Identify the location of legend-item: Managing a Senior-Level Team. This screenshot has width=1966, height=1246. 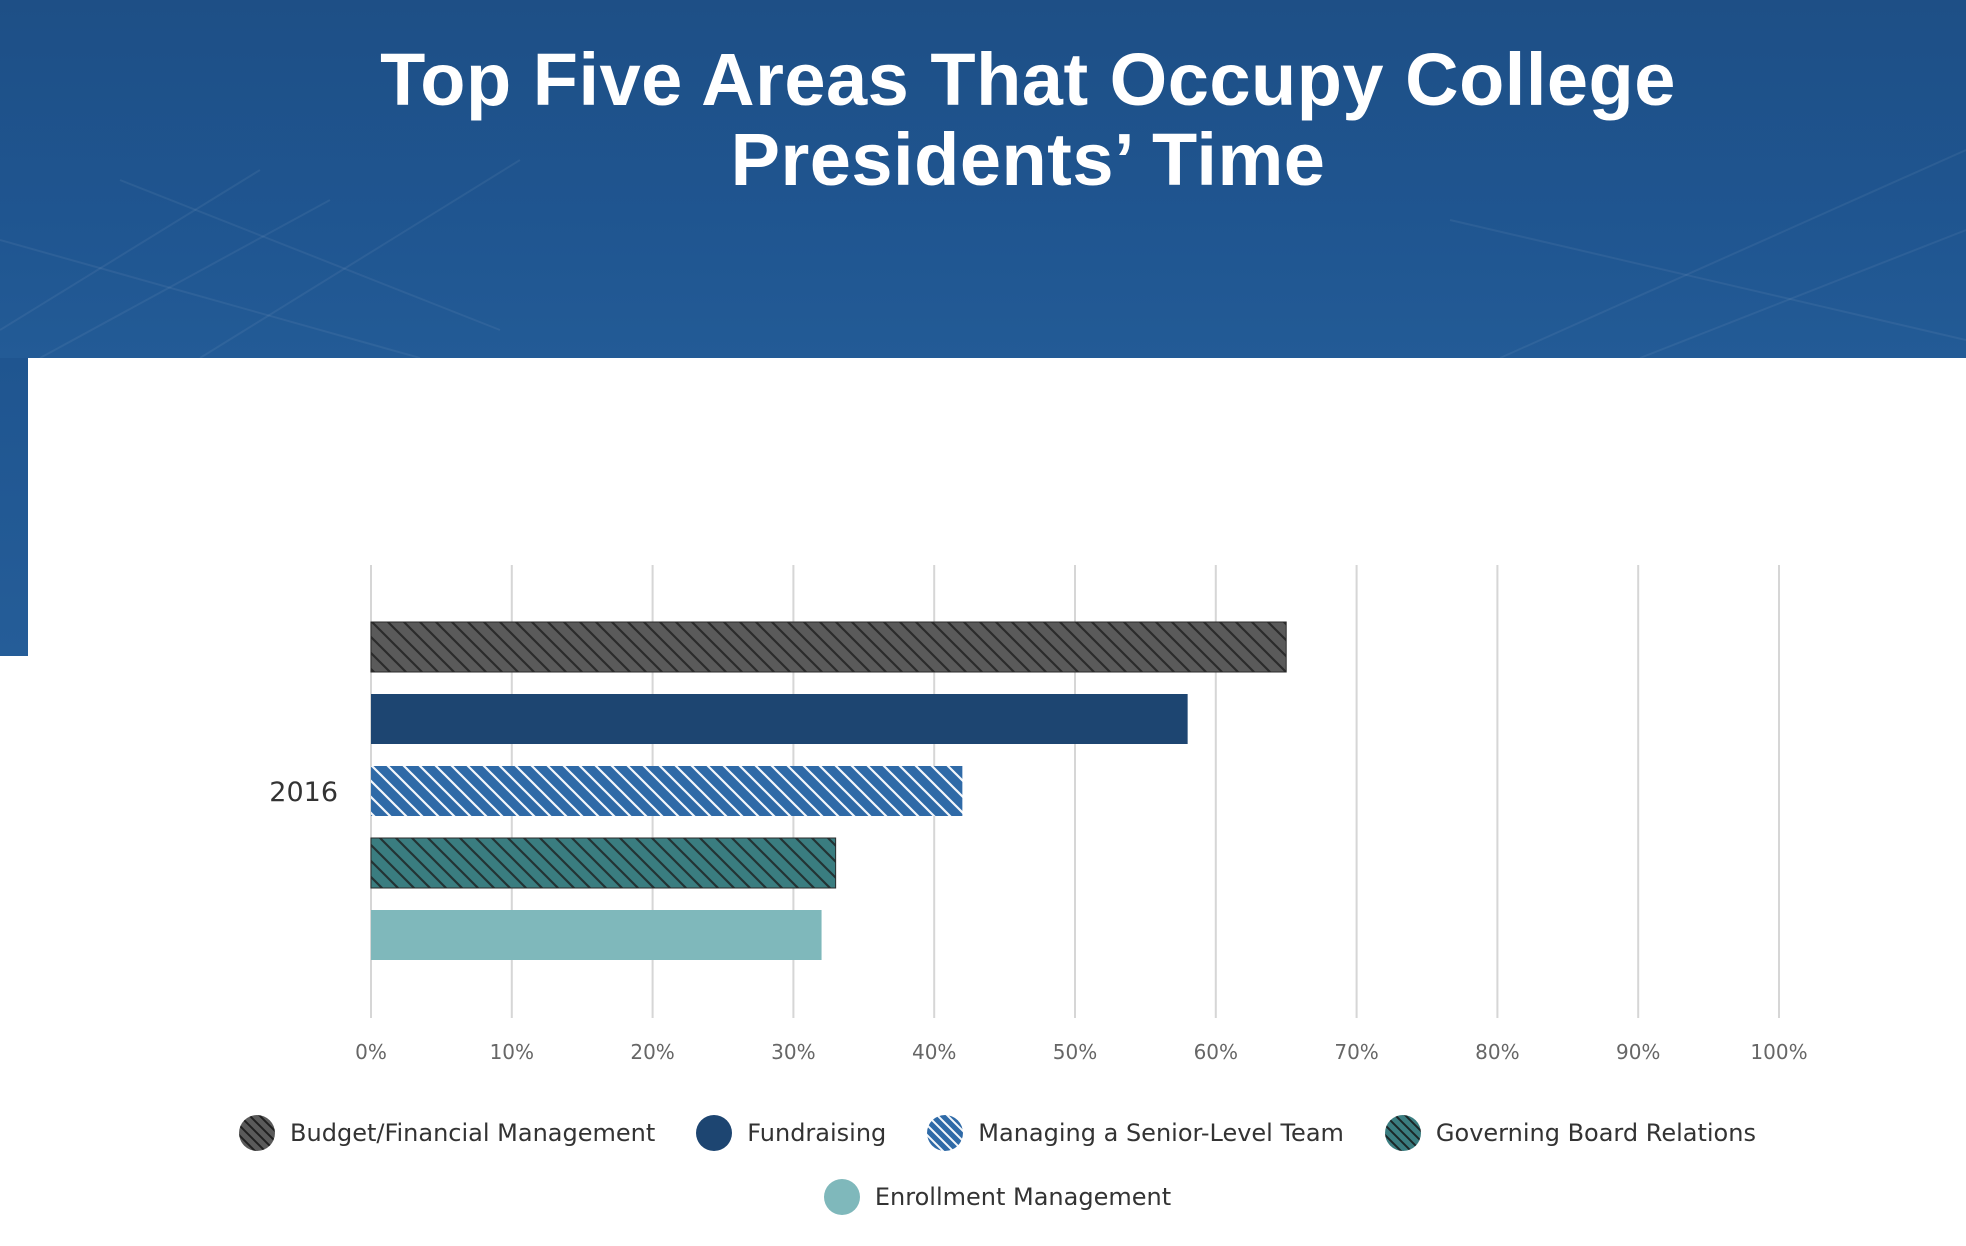
(1135, 1133).